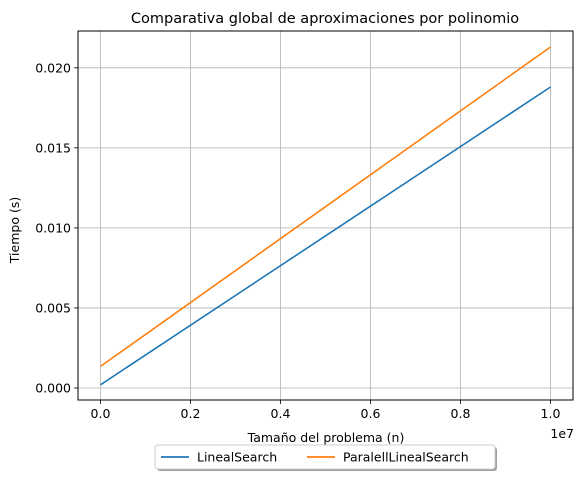 Image resolution: width=588 pixels, height=480 pixels. I want to click on legend-label: LinealSearch, so click(237, 457).